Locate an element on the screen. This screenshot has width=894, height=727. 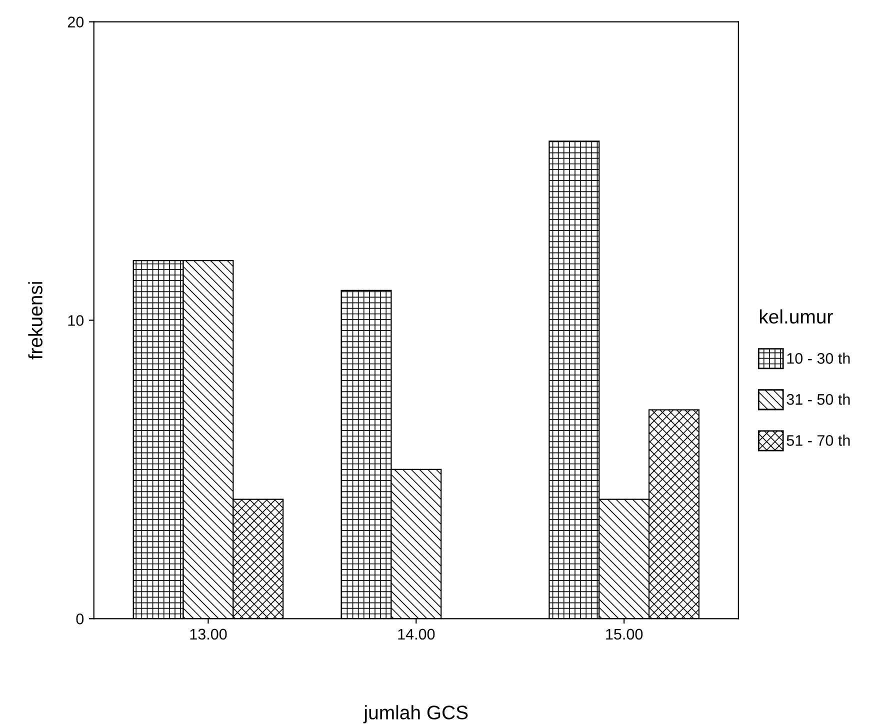
legend-label: 31 - 50 th is located at coordinates (818, 399).